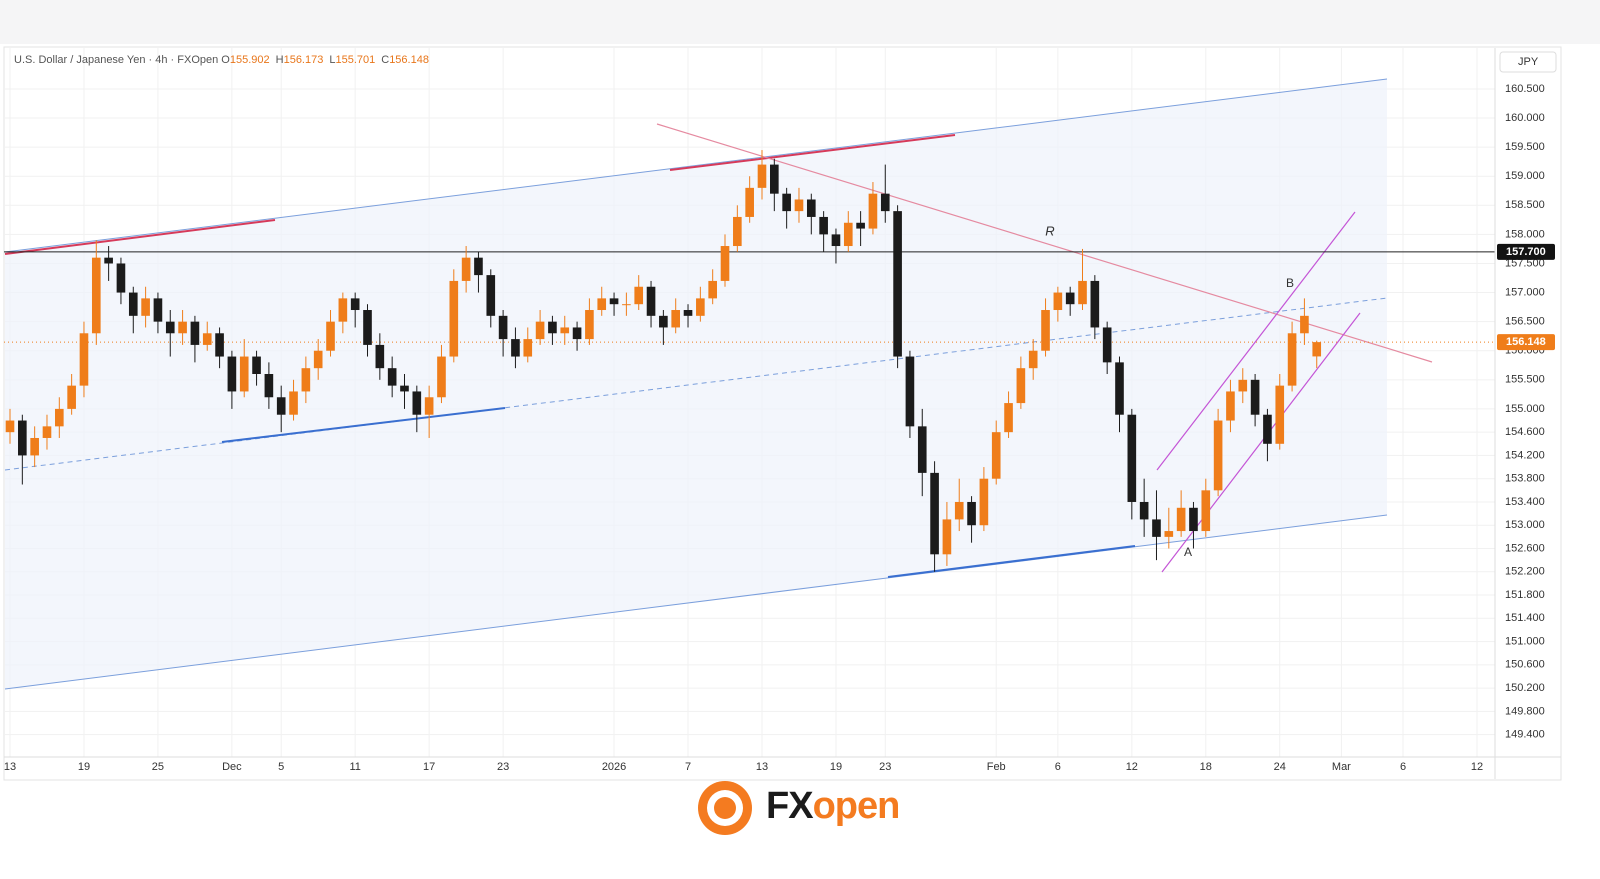  I want to click on x-tick-label: 5, so click(281, 767).